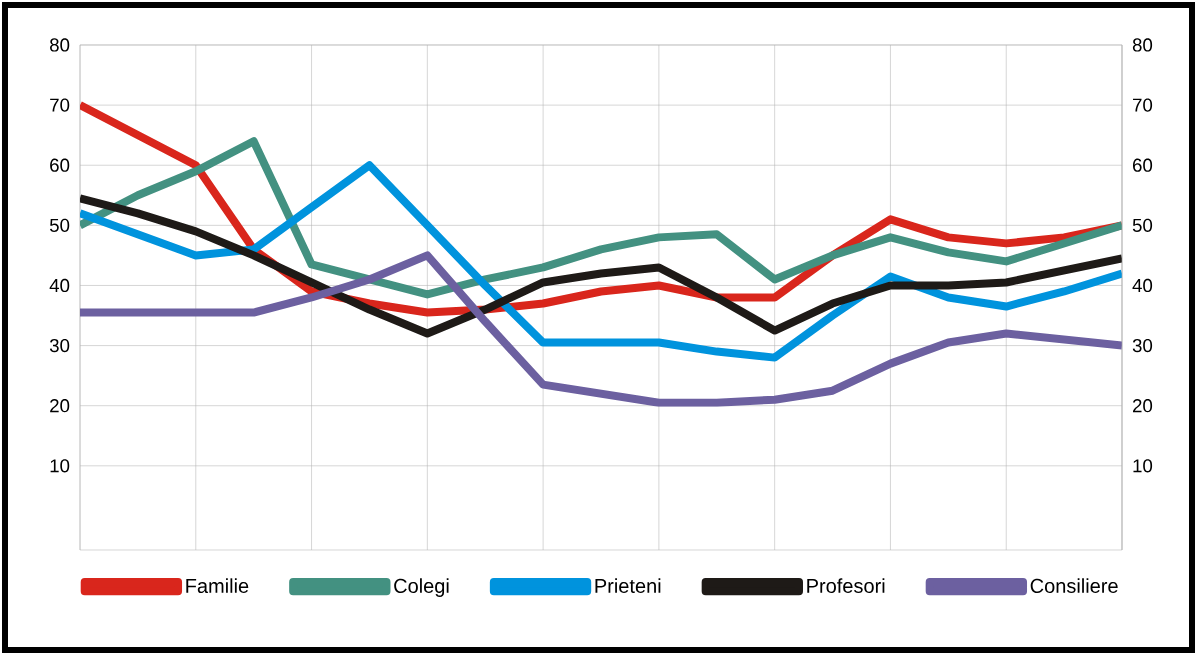 Image resolution: width=1197 pixels, height=655 pixels. Describe the element at coordinates (1143, 406) in the screenshot. I see `y2-tick-label: 20` at that location.